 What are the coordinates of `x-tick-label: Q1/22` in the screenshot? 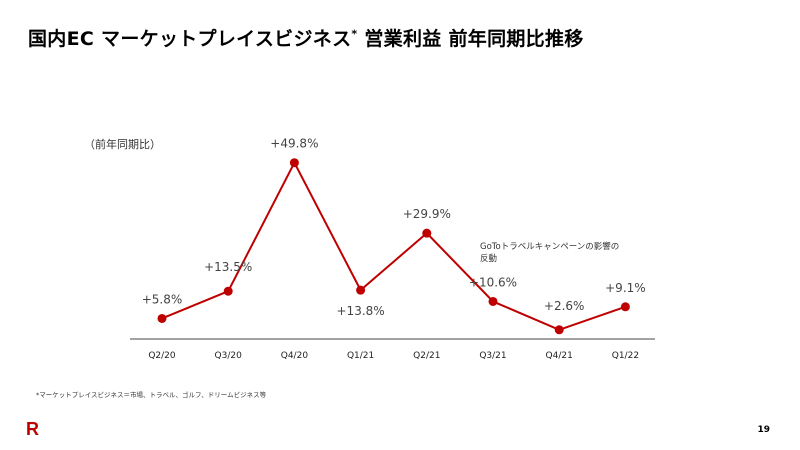 It's located at (625, 356).